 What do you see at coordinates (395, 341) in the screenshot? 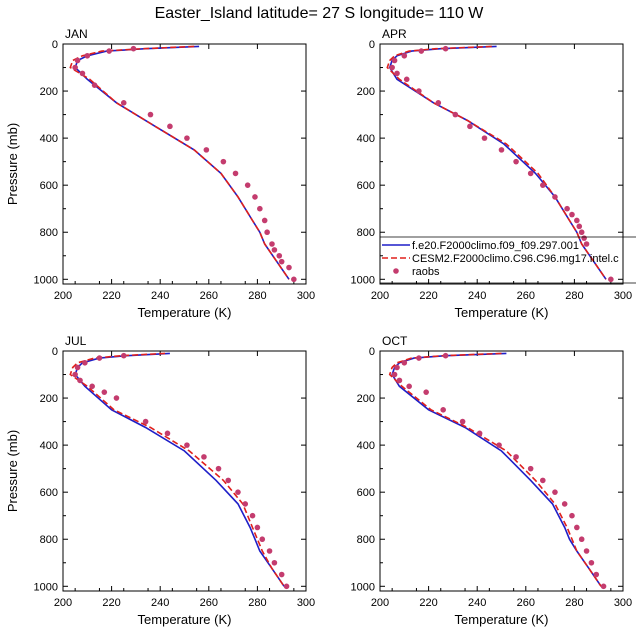
I see `panel-label: OCT` at bounding box center [395, 341].